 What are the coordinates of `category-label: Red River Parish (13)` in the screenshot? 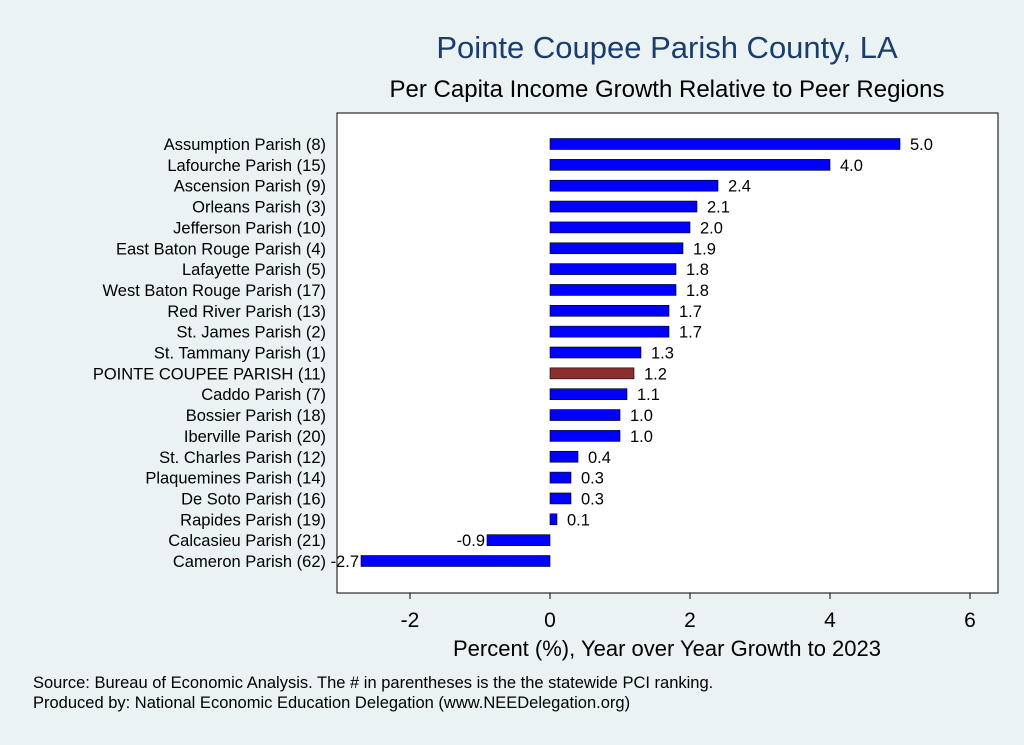 It's located at (246, 312).